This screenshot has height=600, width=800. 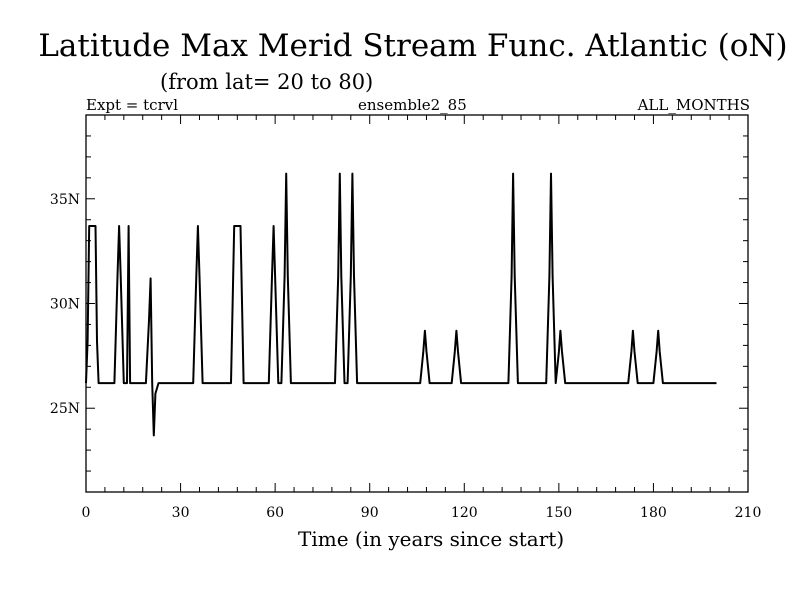 What do you see at coordinates (693, 105) in the screenshot?
I see `months-label: ALL_MONTHS` at bounding box center [693, 105].